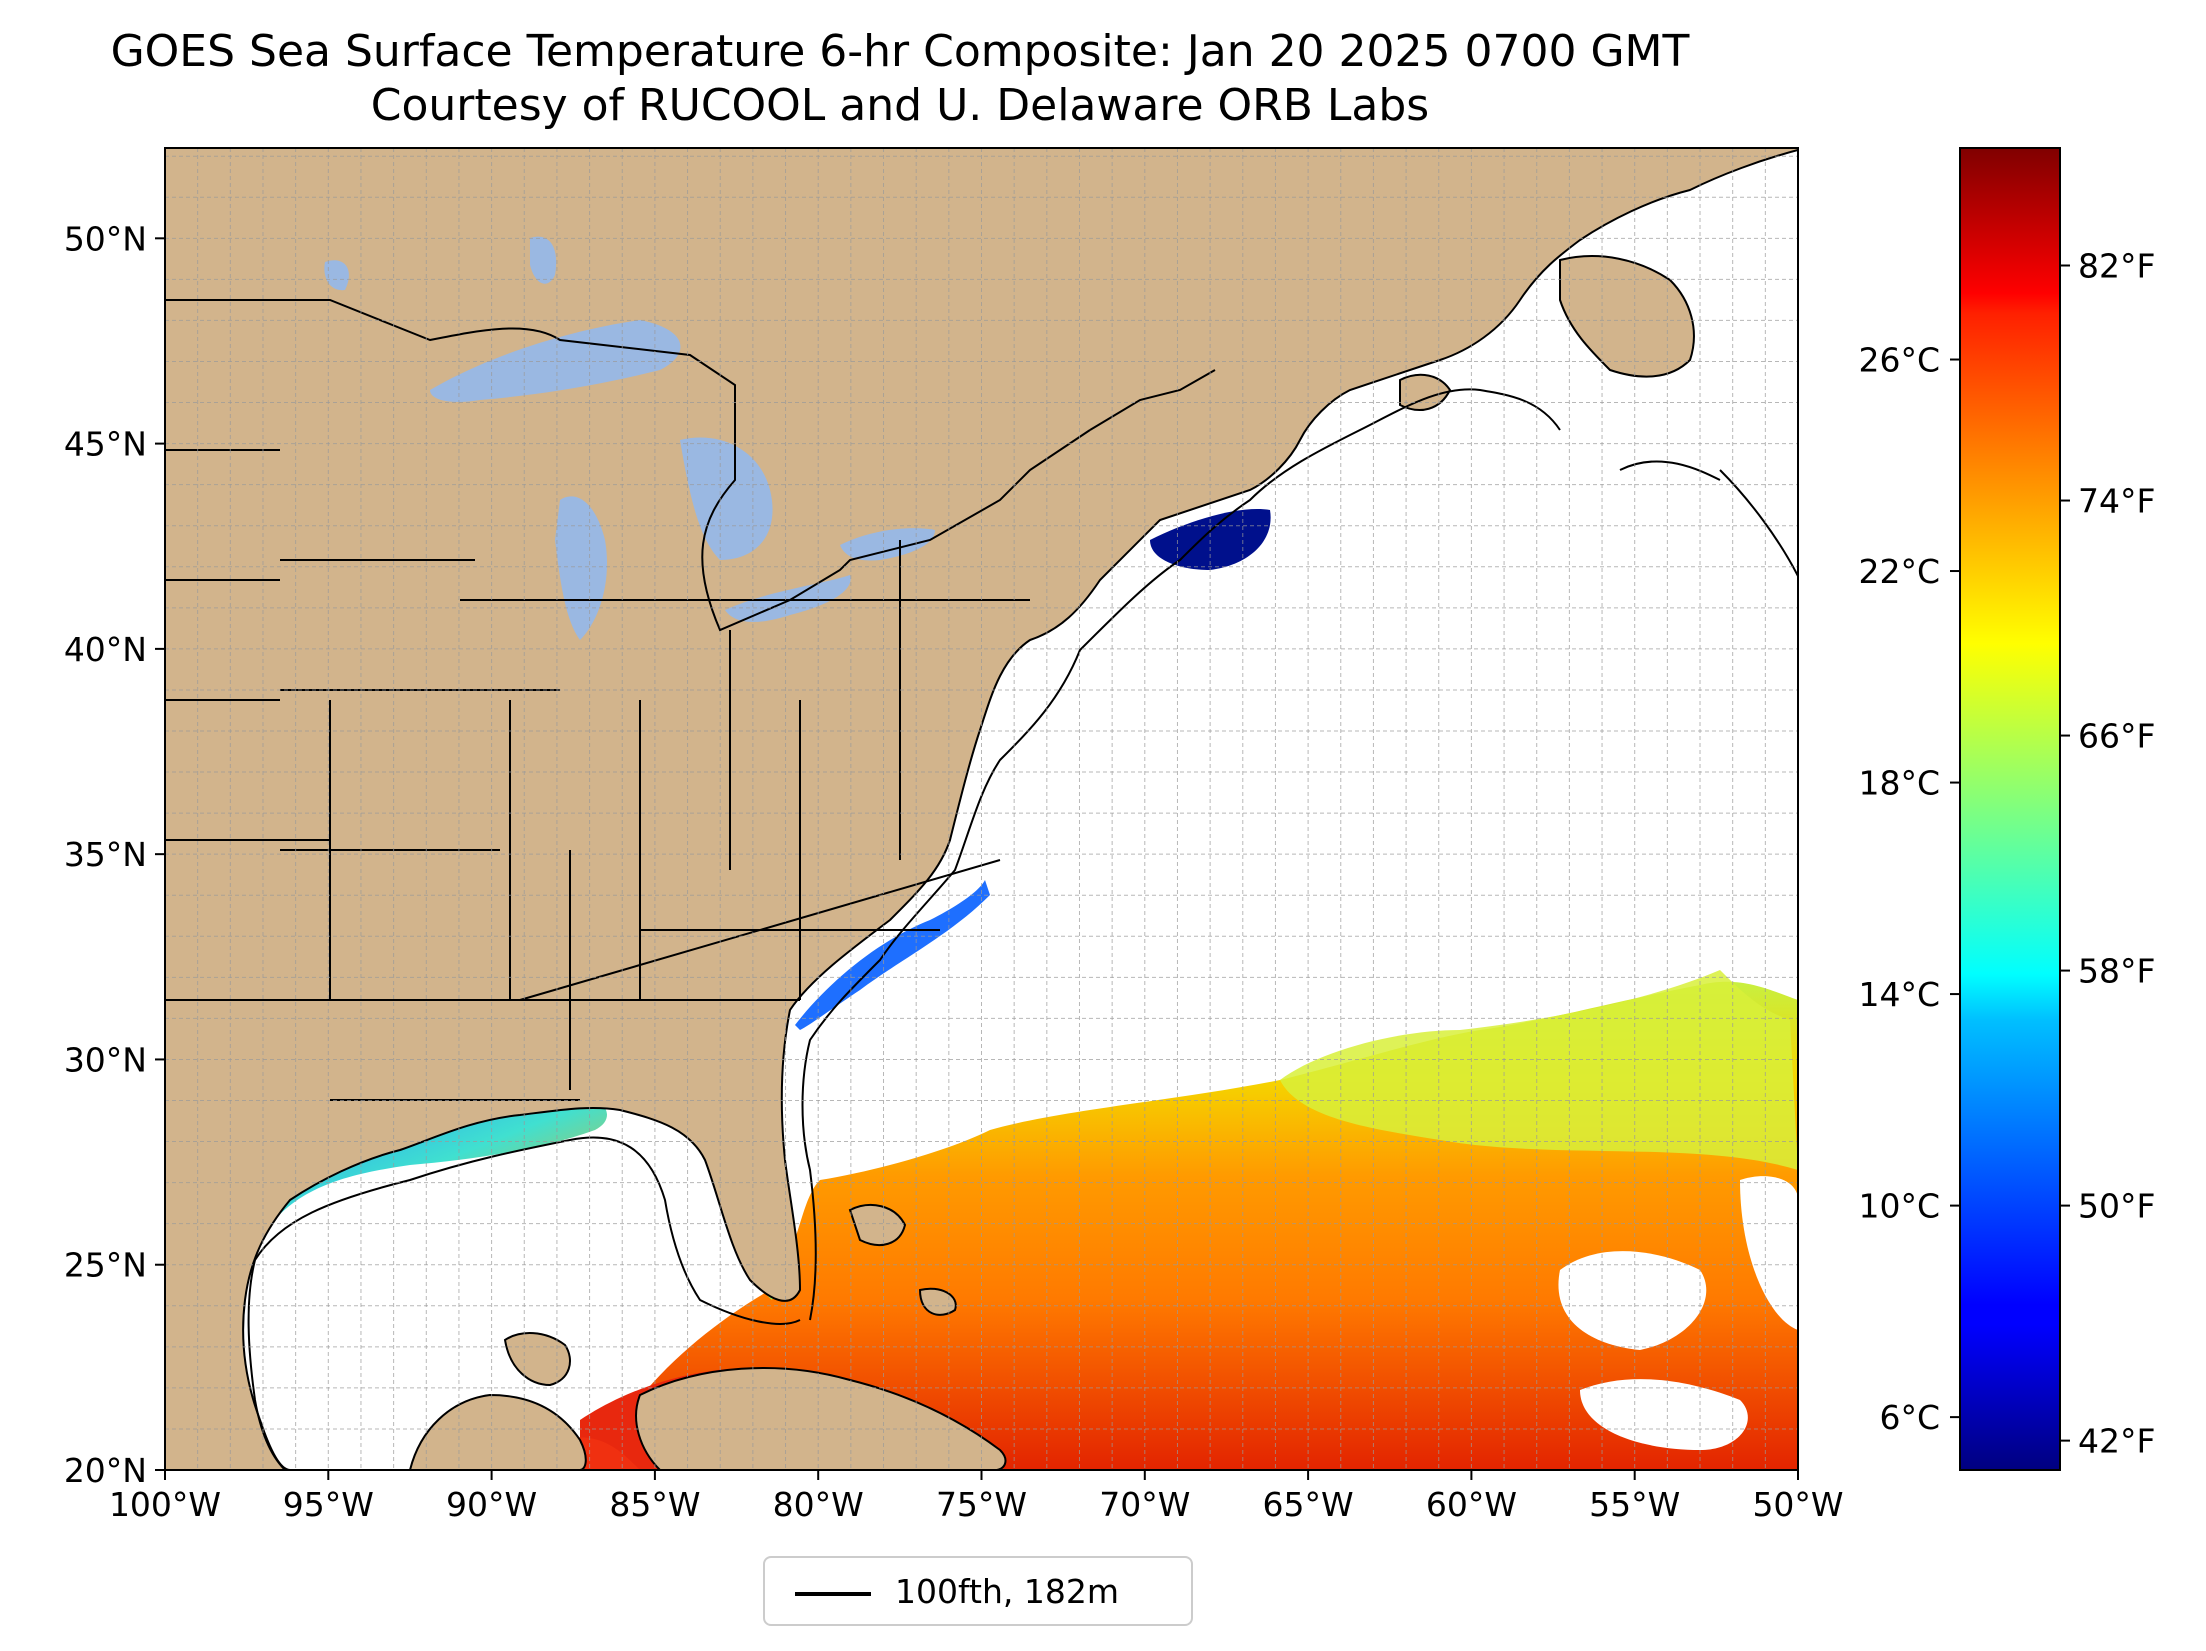  I want to click on se-coast-sst, so click(892, 955).